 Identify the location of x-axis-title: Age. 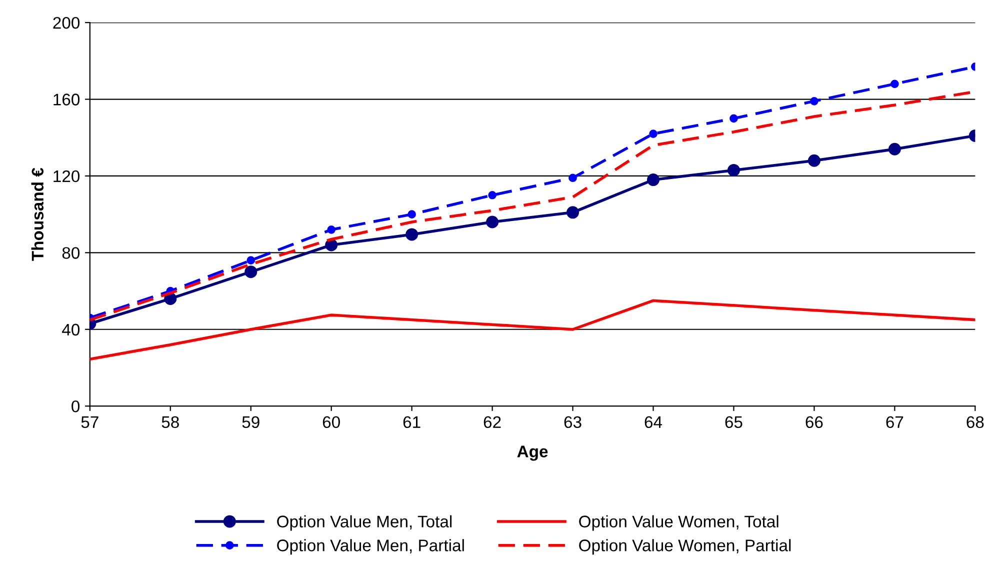
(532, 453).